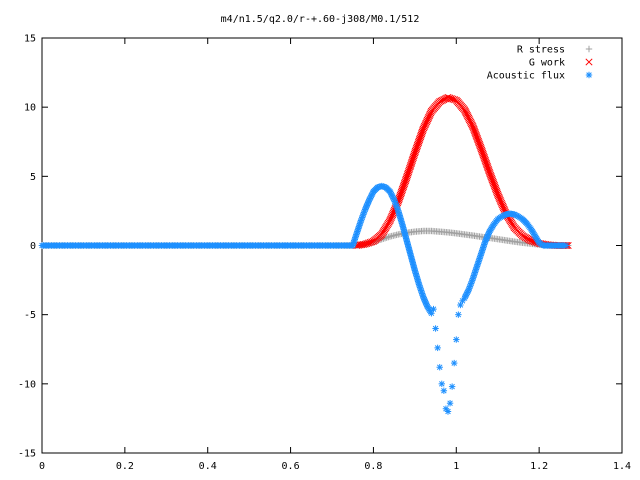 This screenshot has height=480, width=640. Describe the element at coordinates (539, 466) in the screenshot. I see `x-tick-label: 1.2` at that location.